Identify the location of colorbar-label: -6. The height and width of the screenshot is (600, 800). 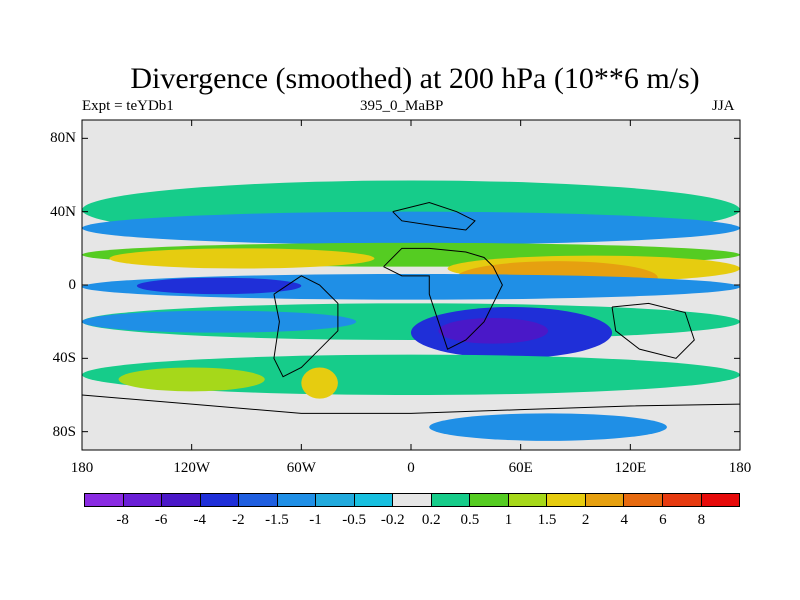
(161, 520).